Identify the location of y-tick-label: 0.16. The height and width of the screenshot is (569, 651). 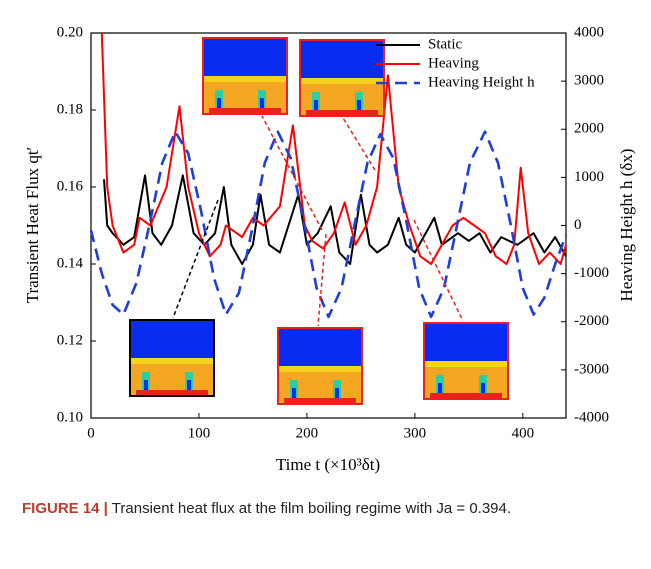
(70, 186).